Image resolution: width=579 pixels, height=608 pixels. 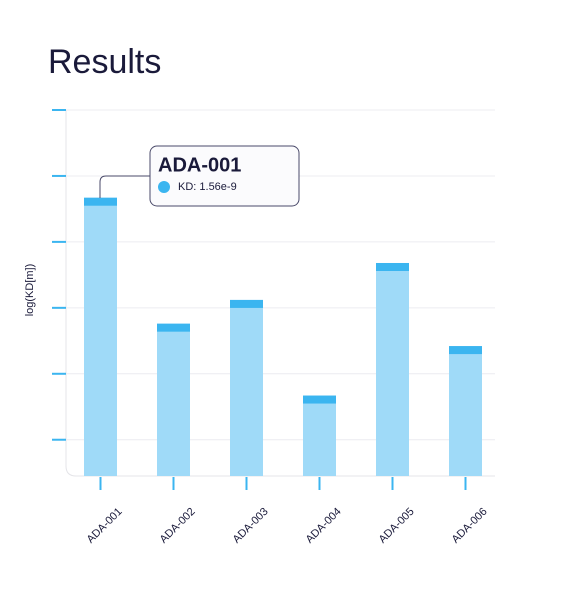 What do you see at coordinates (124, 186) in the screenshot?
I see `tooltip-connector` at bounding box center [124, 186].